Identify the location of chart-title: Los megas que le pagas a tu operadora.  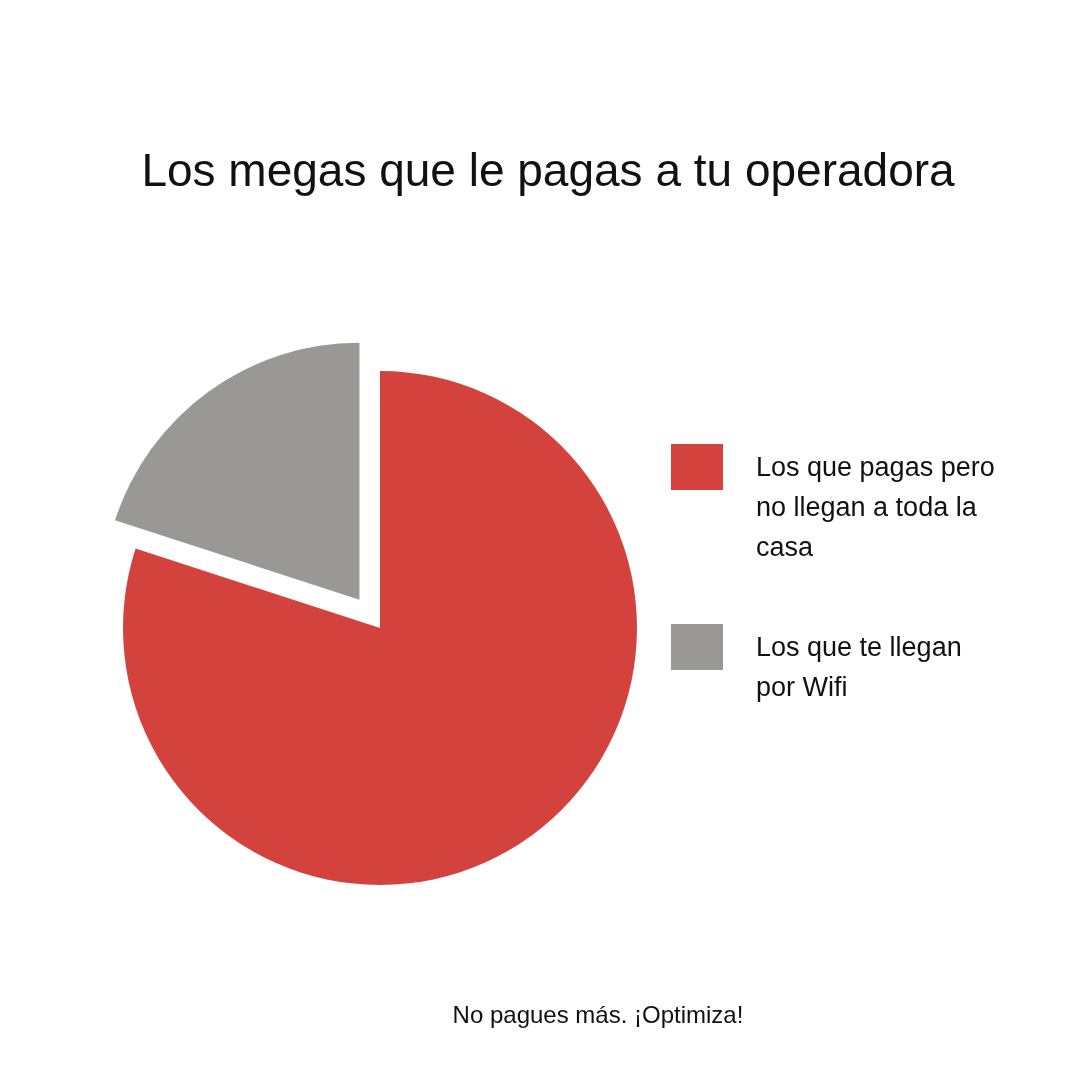
(548, 170).